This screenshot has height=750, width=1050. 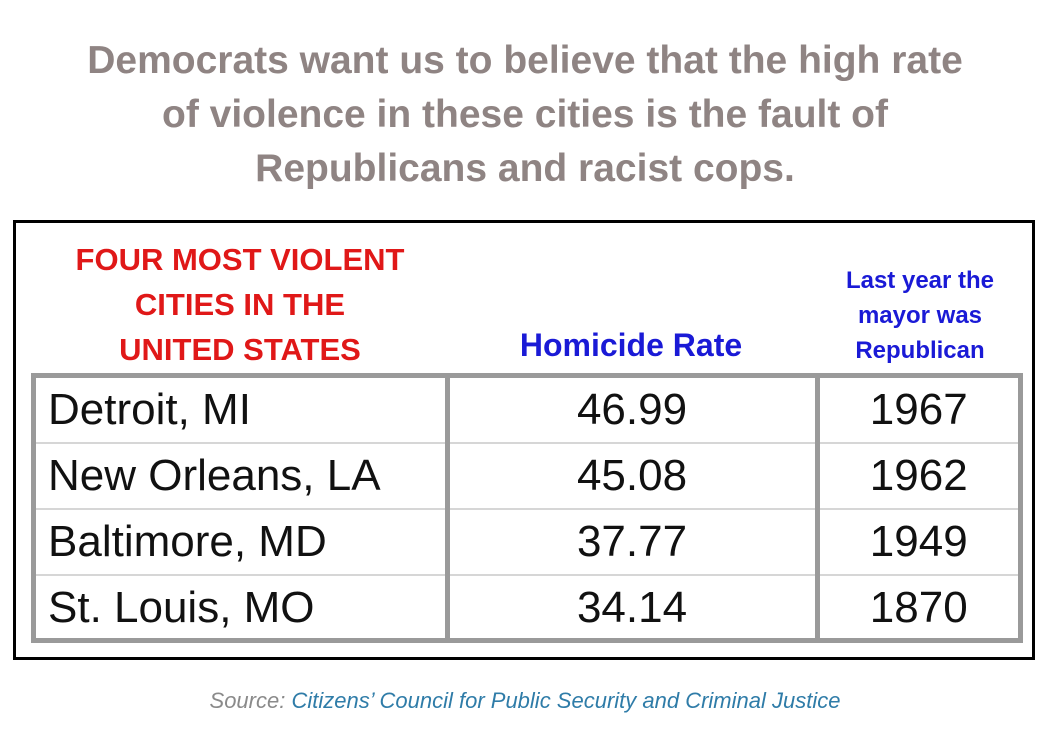 What do you see at coordinates (633, 476) in the screenshot?
I see `homicide-rate-cell: 45.08` at bounding box center [633, 476].